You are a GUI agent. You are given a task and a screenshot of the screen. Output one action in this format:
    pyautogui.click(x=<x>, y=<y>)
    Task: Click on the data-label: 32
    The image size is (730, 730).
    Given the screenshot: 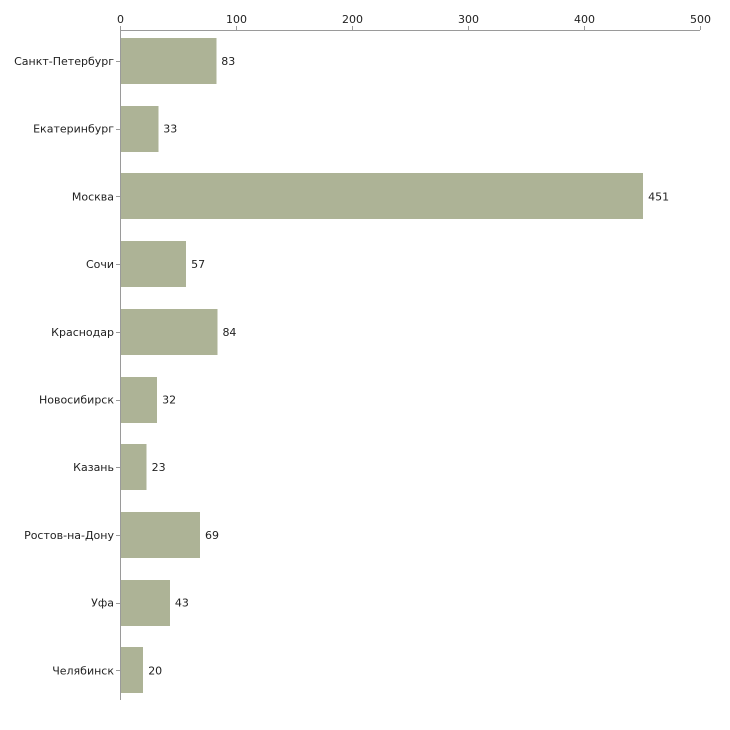 What is the action you would take?
    pyautogui.click(x=169, y=400)
    